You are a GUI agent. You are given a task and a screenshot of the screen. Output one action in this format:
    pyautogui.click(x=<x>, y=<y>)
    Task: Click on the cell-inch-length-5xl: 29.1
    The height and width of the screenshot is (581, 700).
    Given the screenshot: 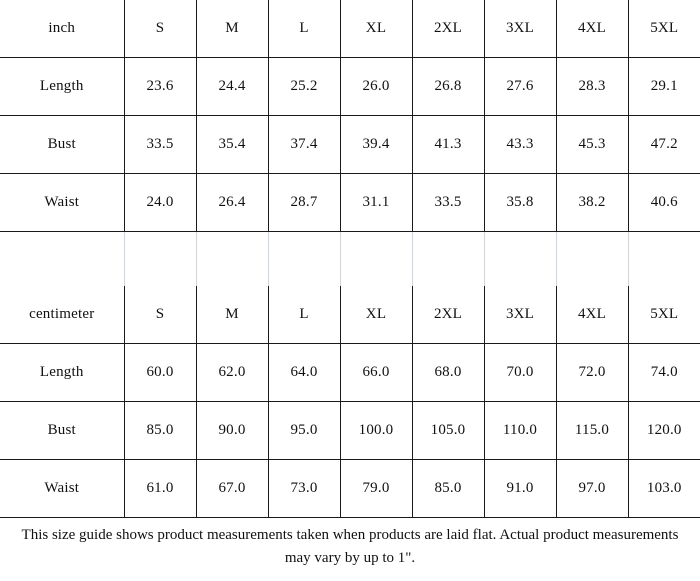 What is the action you would take?
    pyautogui.click(x=663, y=86)
    